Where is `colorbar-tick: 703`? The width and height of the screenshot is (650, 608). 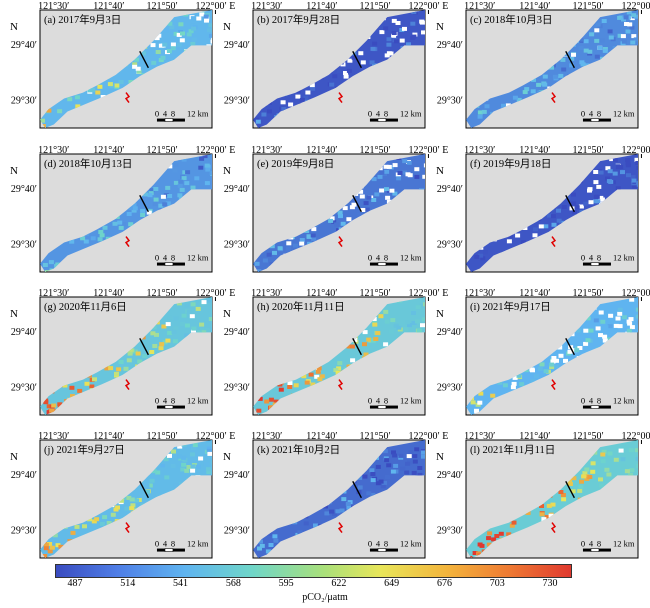
colorbar-tick: 703 is located at coordinates (497, 583).